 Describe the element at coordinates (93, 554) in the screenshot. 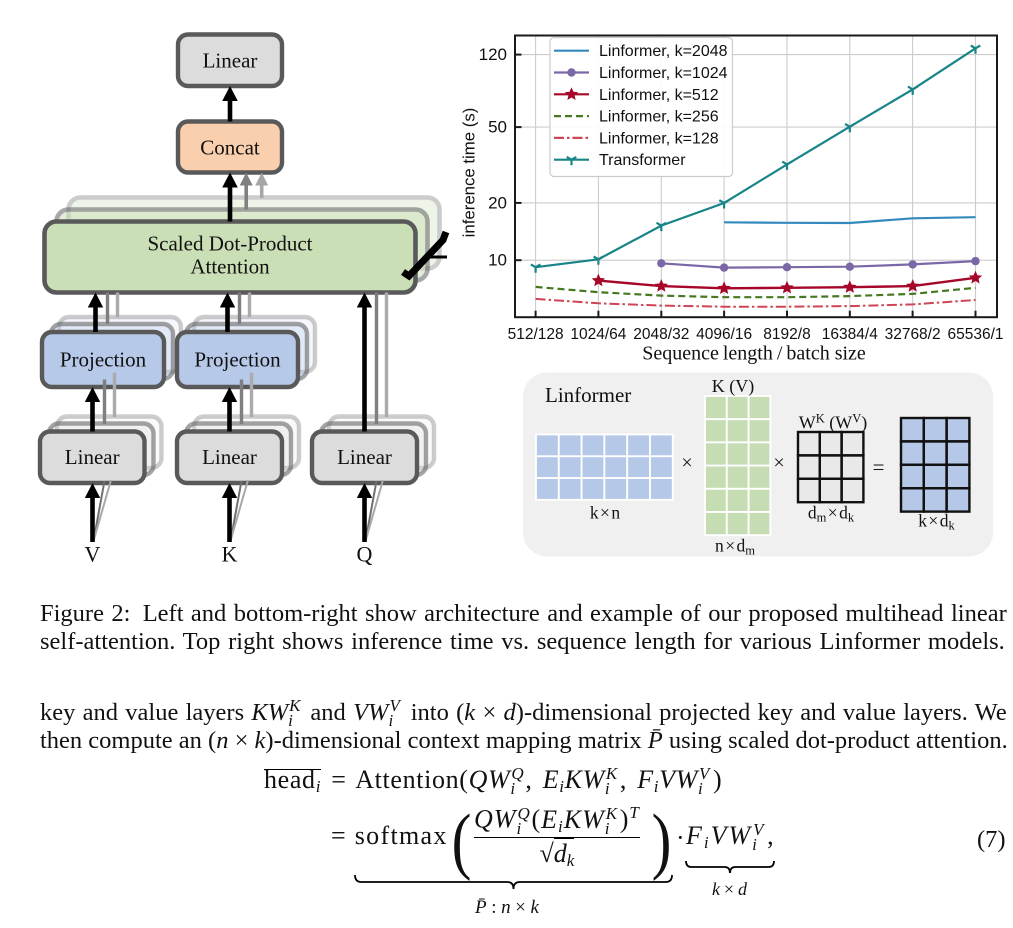

I see `svg-text: V` at that location.